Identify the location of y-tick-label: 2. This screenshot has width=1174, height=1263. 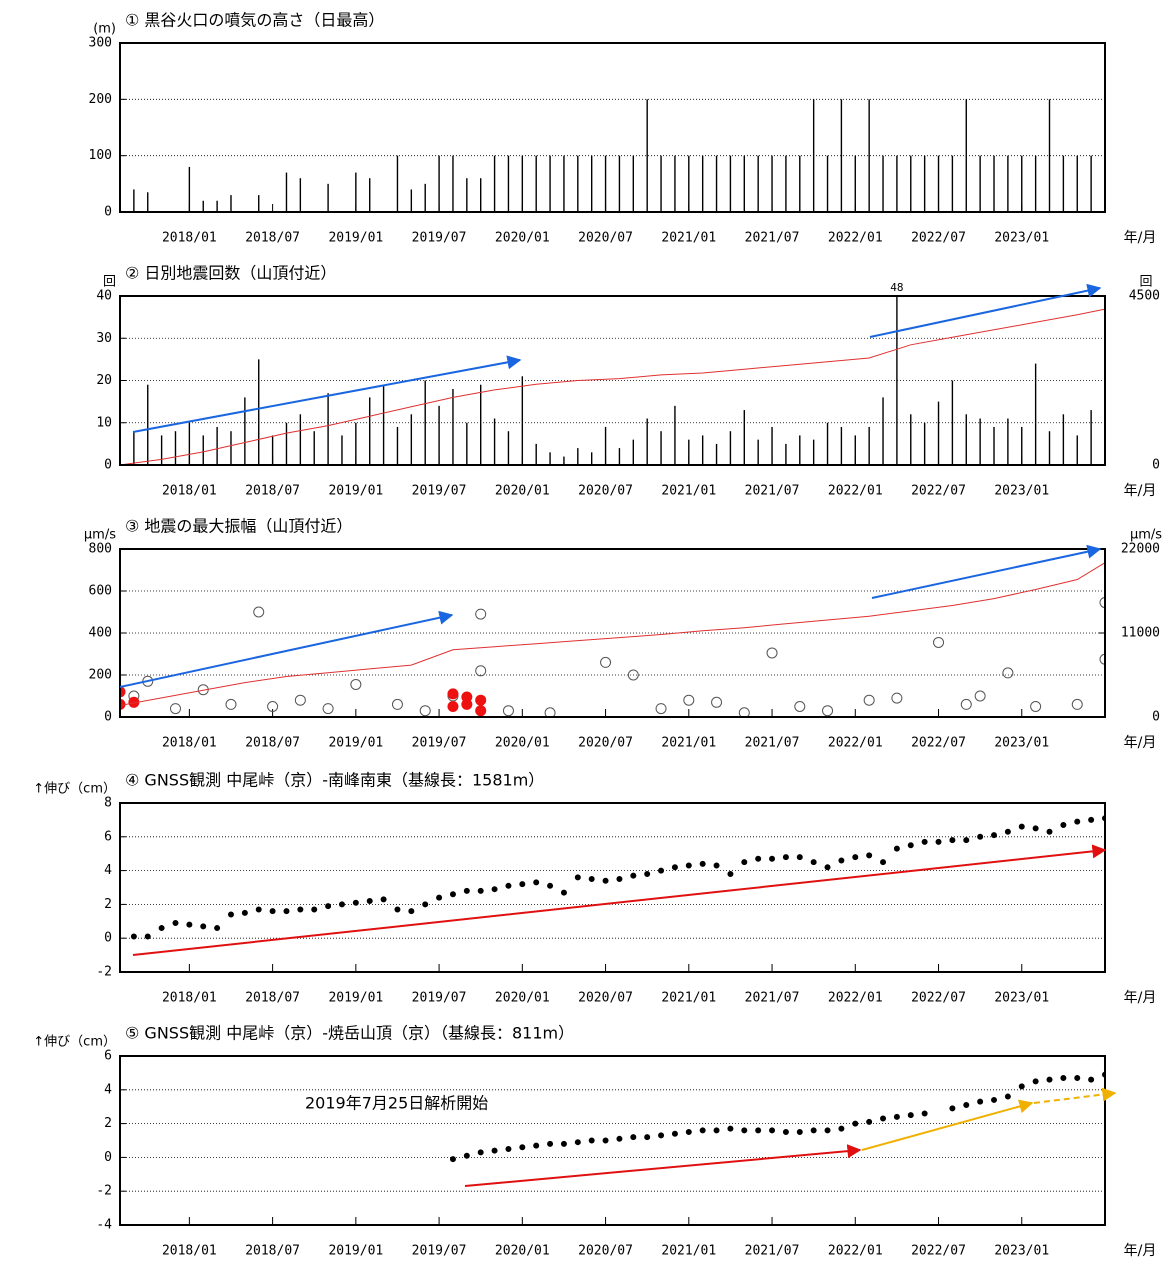
(108, 904).